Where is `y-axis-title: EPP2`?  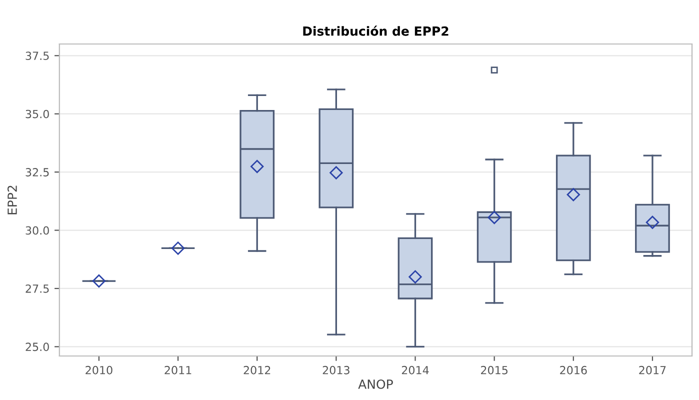
y-axis-title: EPP2 is located at coordinates (12, 200).